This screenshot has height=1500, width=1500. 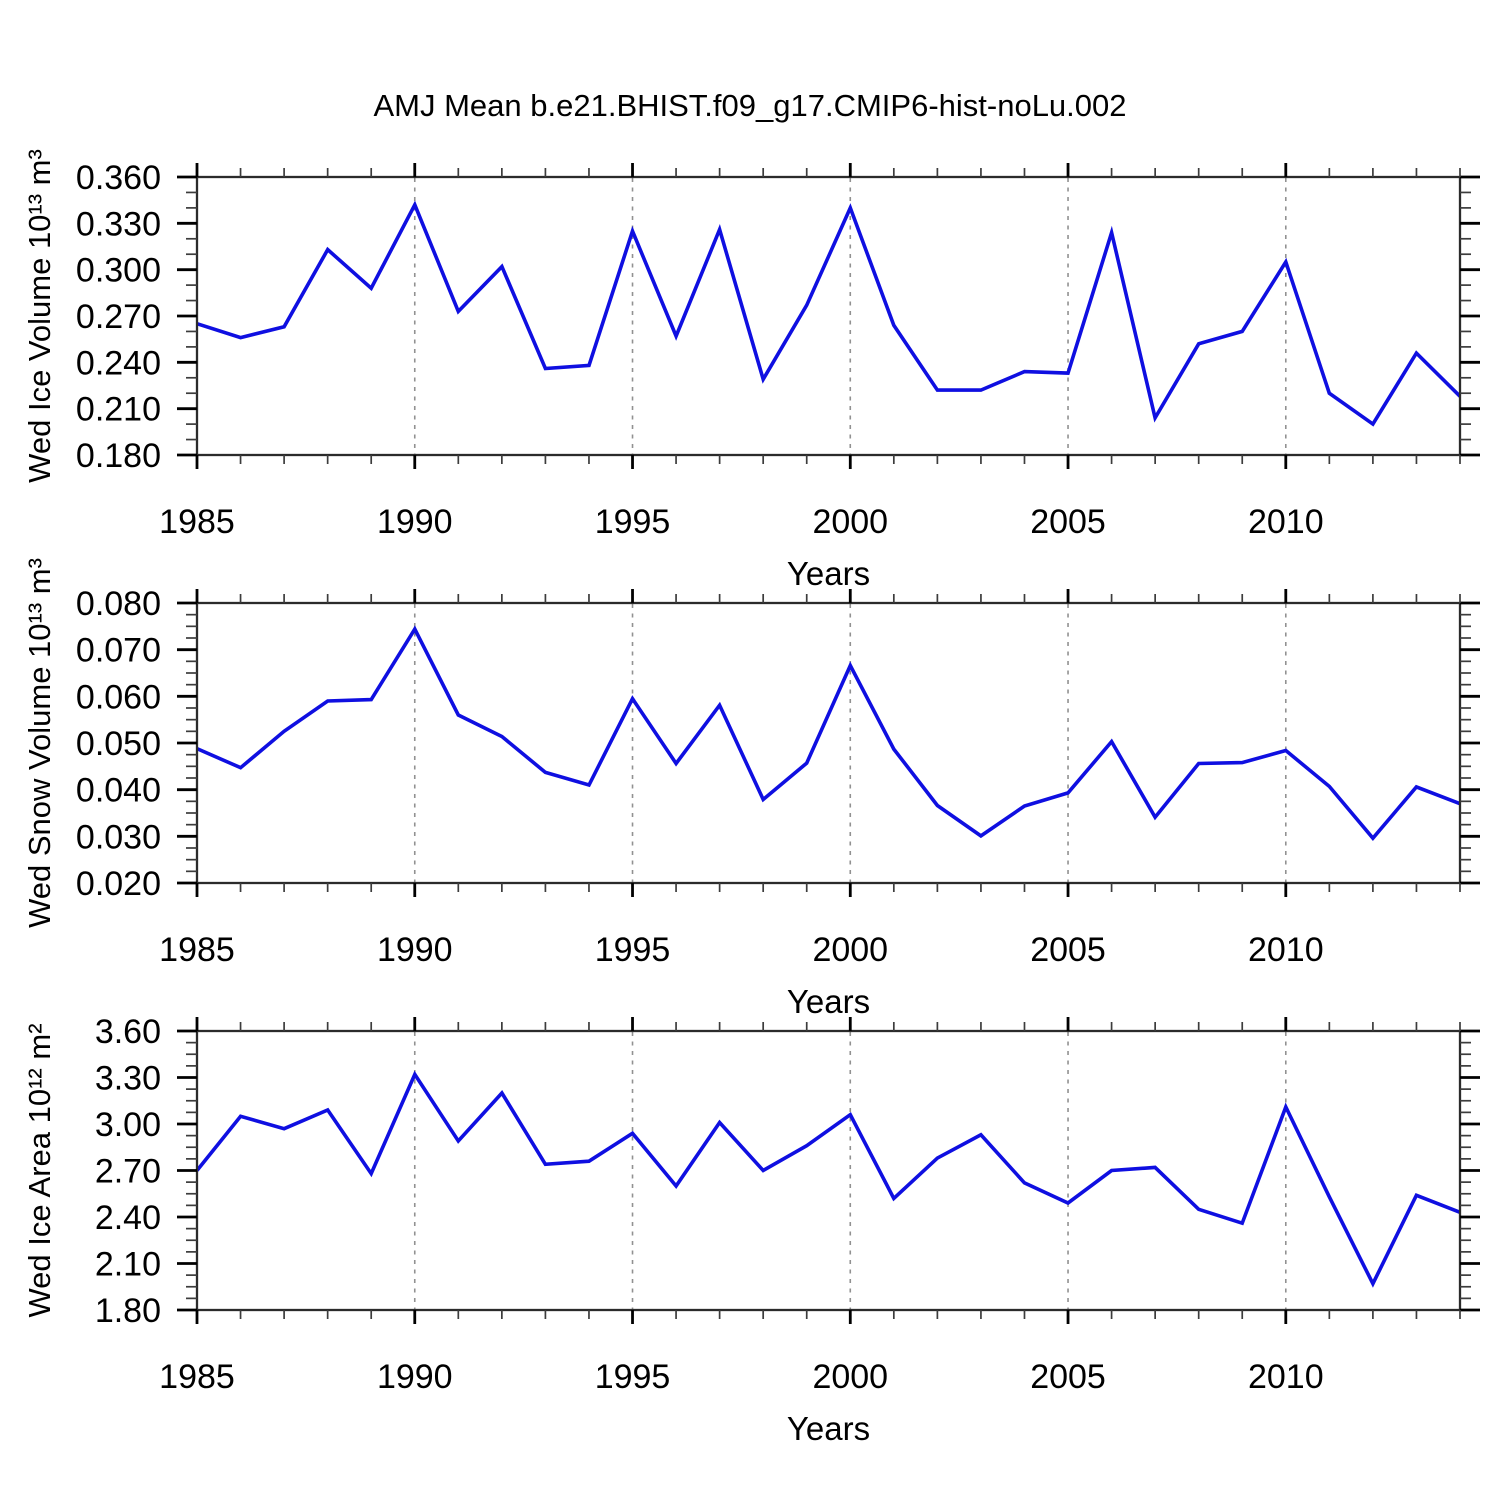 I want to click on y-tick-label: 2.70, so click(x=128, y=1172).